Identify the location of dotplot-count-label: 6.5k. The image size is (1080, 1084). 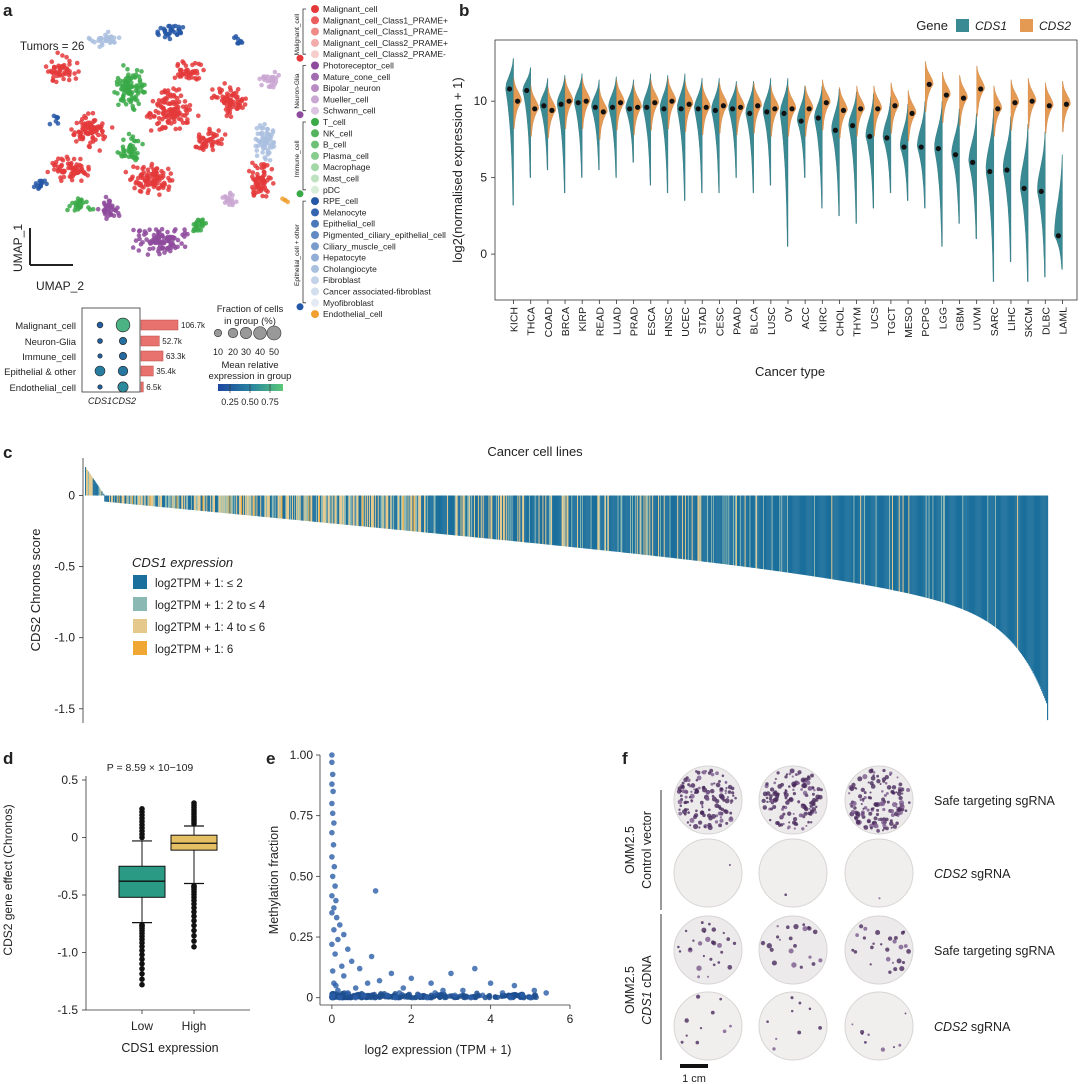
(154, 387).